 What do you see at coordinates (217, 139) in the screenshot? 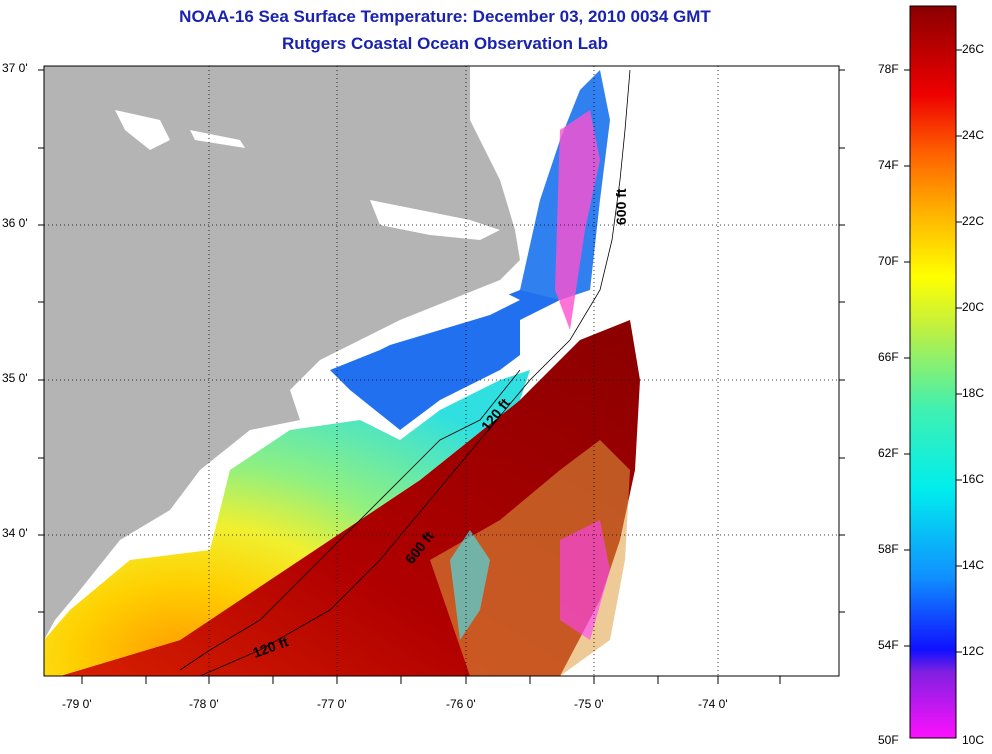
I see `river-inland` at bounding box center [217, 139].